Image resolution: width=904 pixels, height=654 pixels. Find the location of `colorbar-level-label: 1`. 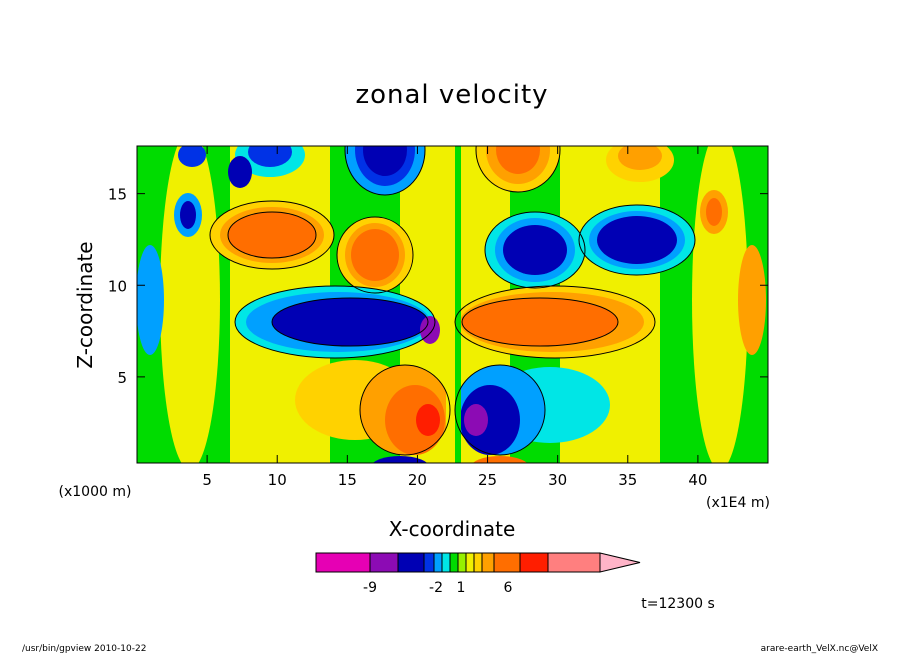

colorbar-level-label: 1 is located at coordinates (461, 588).